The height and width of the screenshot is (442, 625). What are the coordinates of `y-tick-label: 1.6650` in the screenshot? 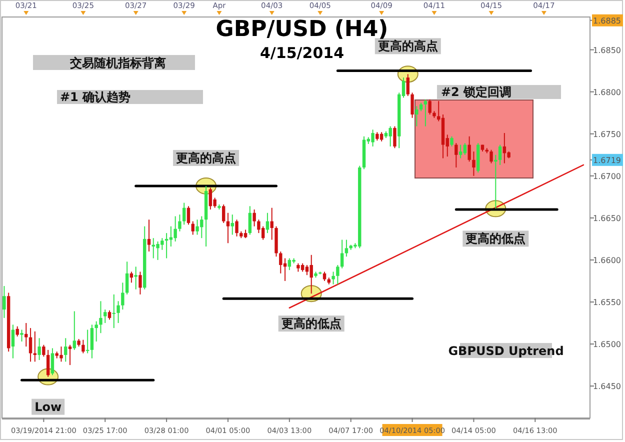 It's located at (607, 218).